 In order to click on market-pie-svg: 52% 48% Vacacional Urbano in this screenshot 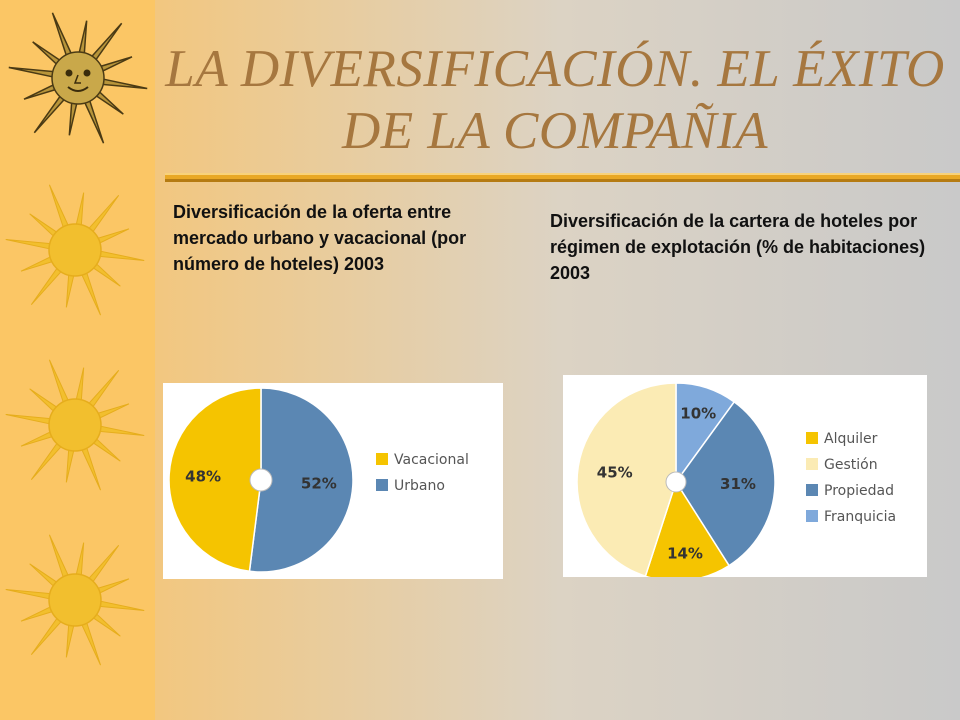, I will do `click(318, 480)`.